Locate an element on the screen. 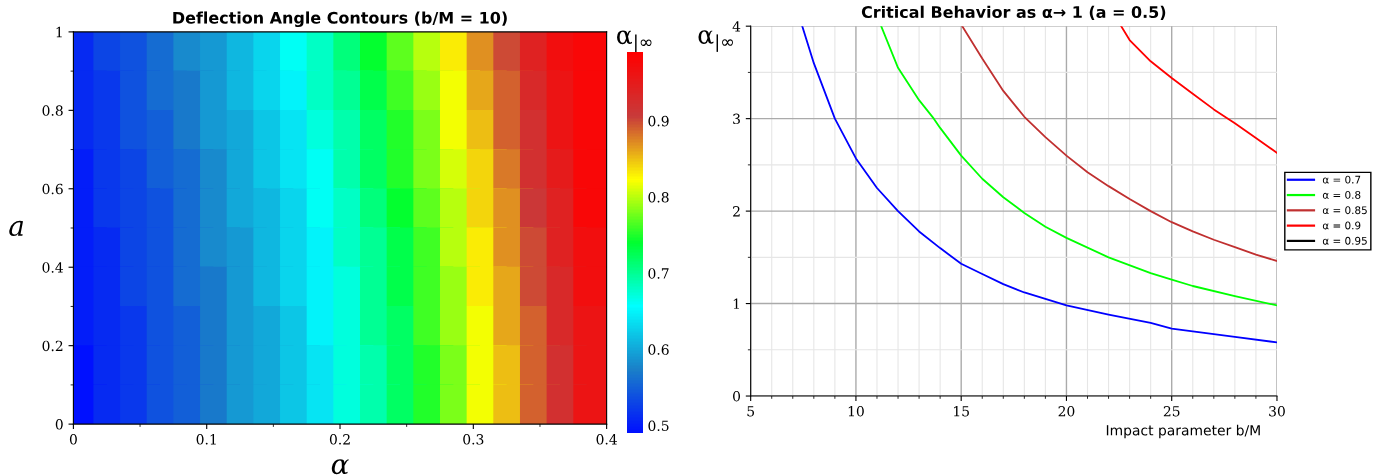  x-tick-label: 30 is located at coordinates (1277, 411).